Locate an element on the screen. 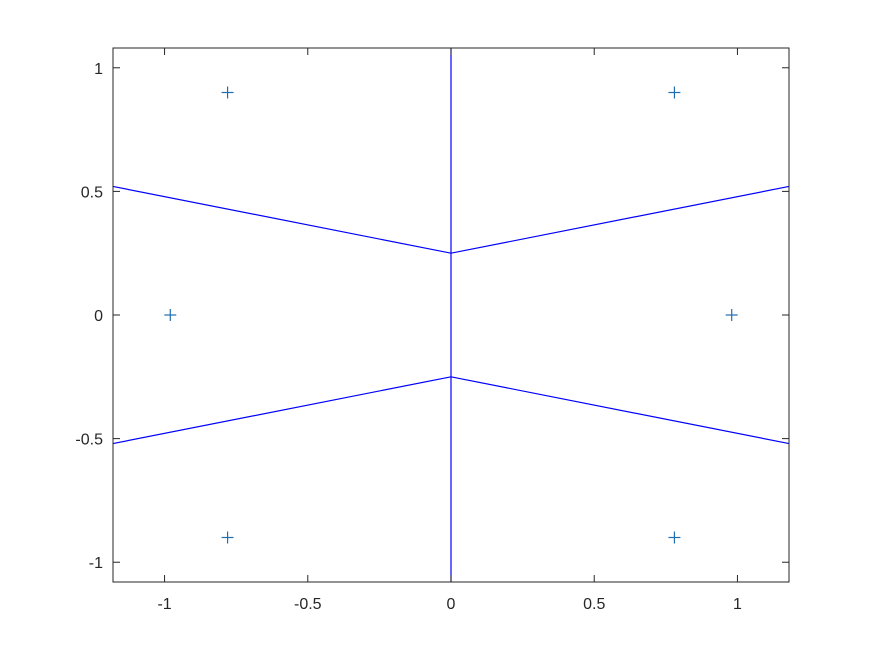  y-tick-label: 0.5 is located at coordinates (92, 192).